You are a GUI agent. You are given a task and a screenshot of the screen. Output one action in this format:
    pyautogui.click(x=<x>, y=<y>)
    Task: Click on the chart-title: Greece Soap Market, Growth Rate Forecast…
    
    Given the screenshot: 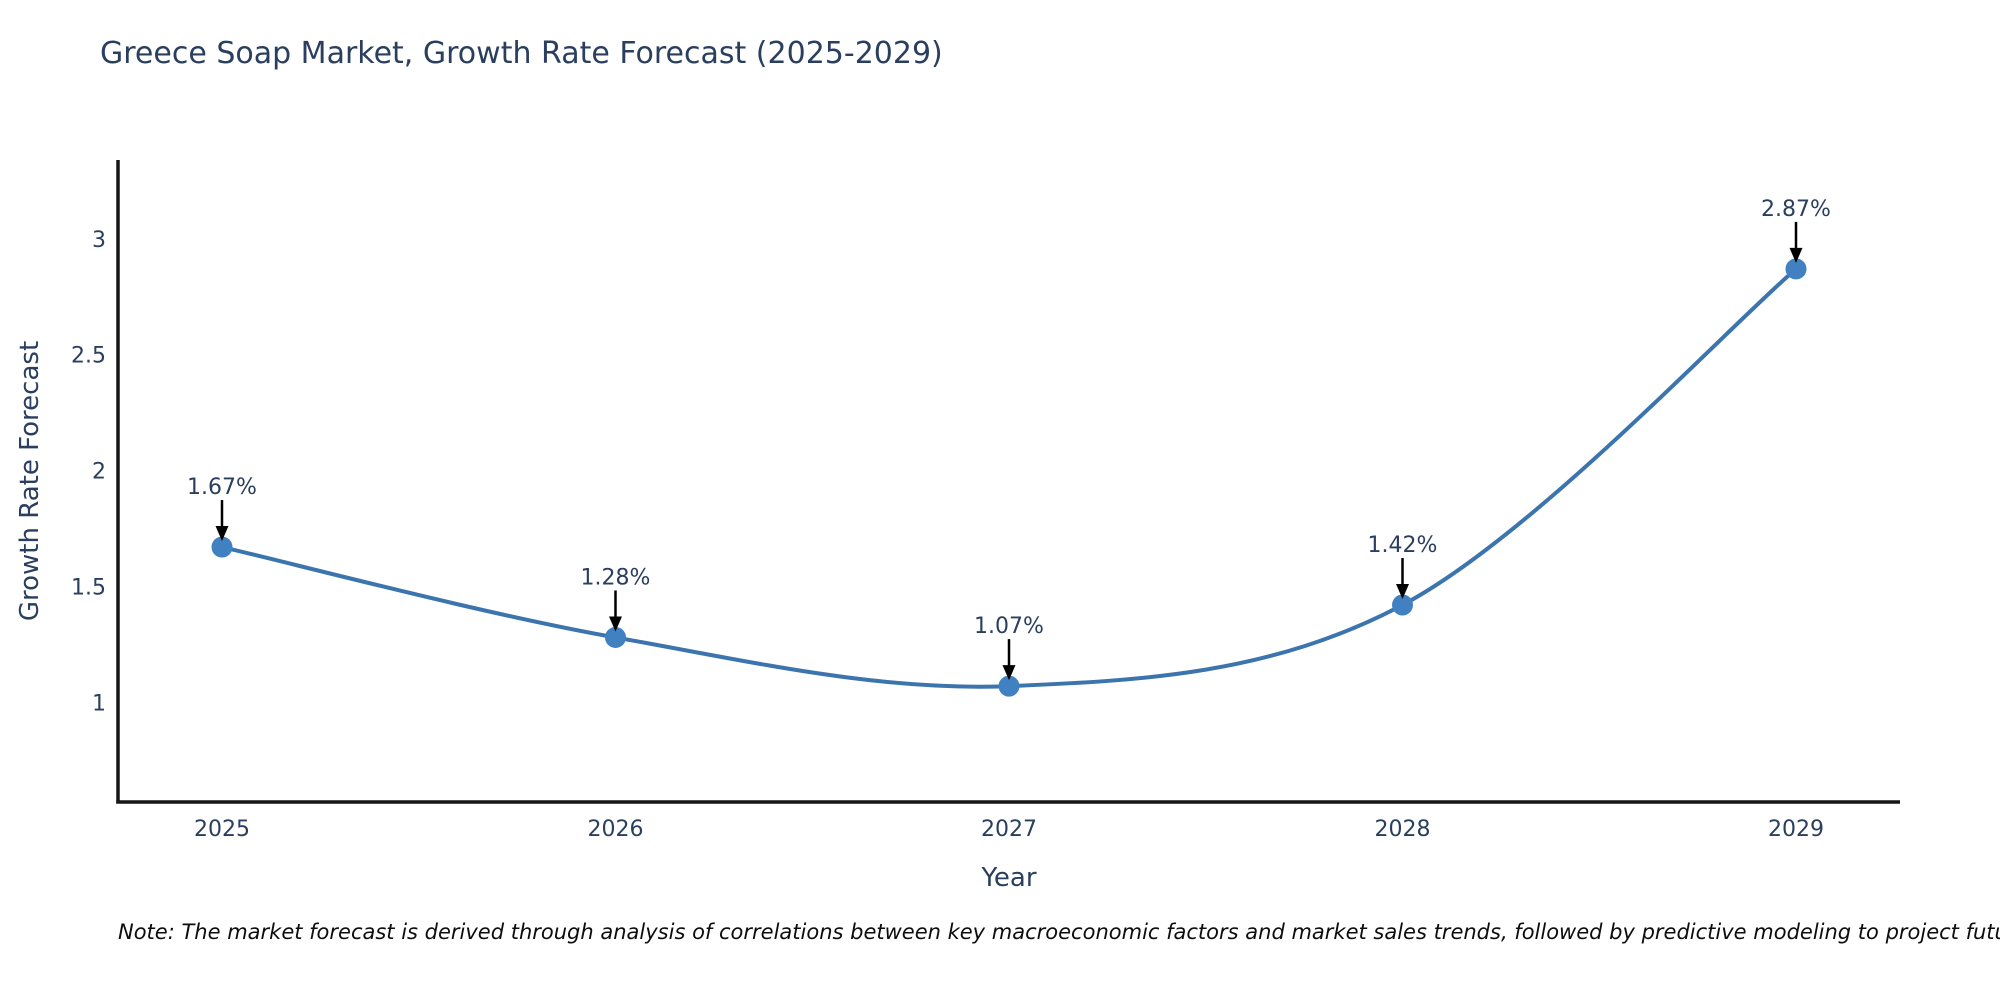 What is the action you would take?
    pyautogui.click(x=521, y=53)
    